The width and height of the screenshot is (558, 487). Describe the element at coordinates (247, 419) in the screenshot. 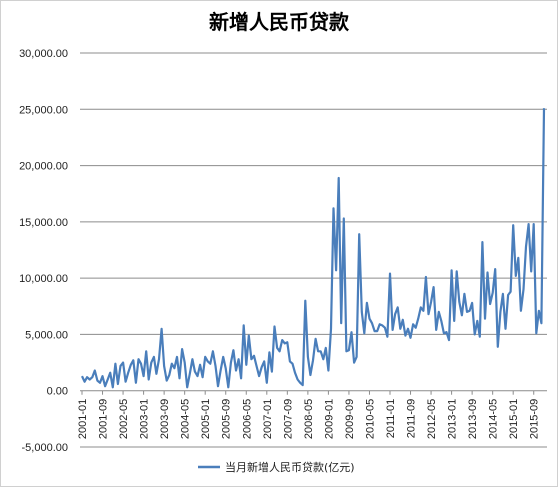

I see `x-tick-label: 2006-05` at that location.